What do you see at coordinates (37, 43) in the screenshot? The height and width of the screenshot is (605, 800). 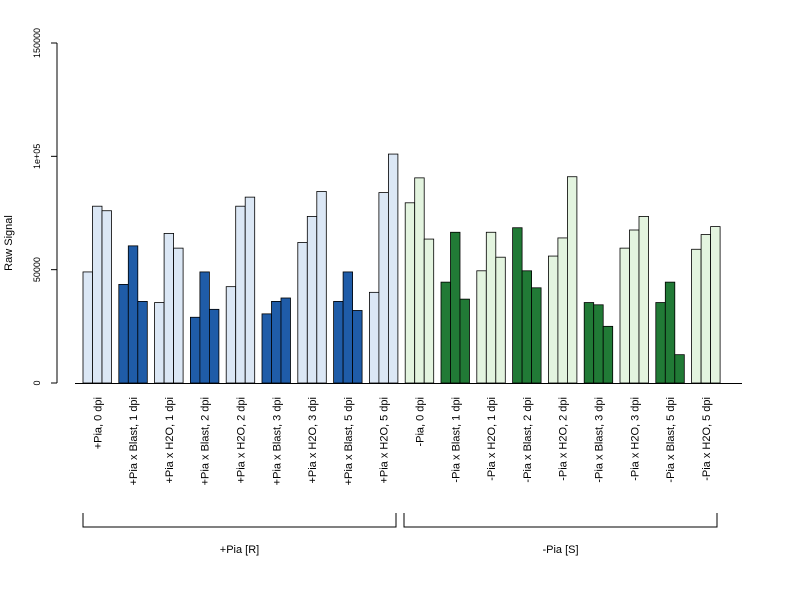 I see `y-tick-label: 150000` at bounding box center [37, 43].